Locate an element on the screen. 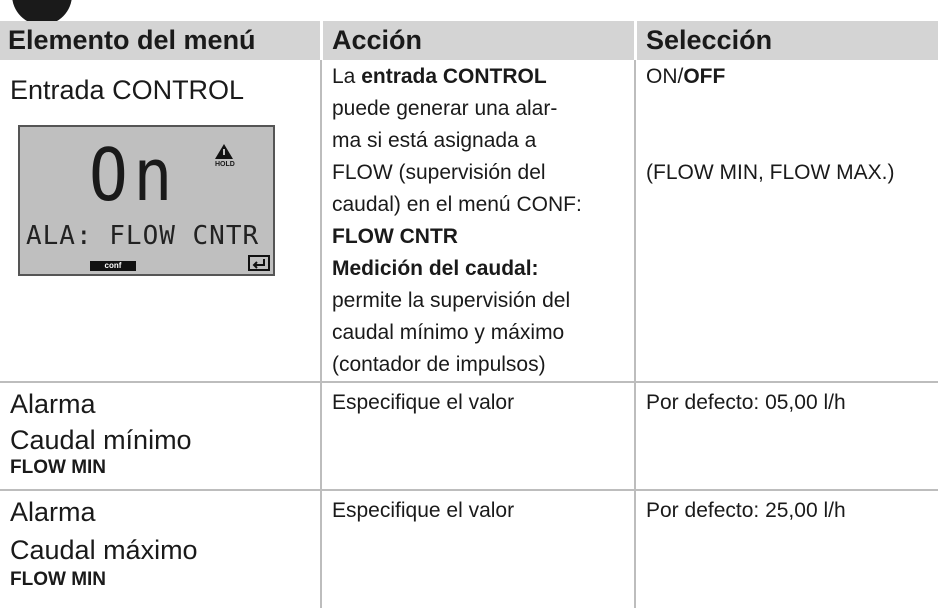  column-header: Selección is located at coordinates (709, 40).